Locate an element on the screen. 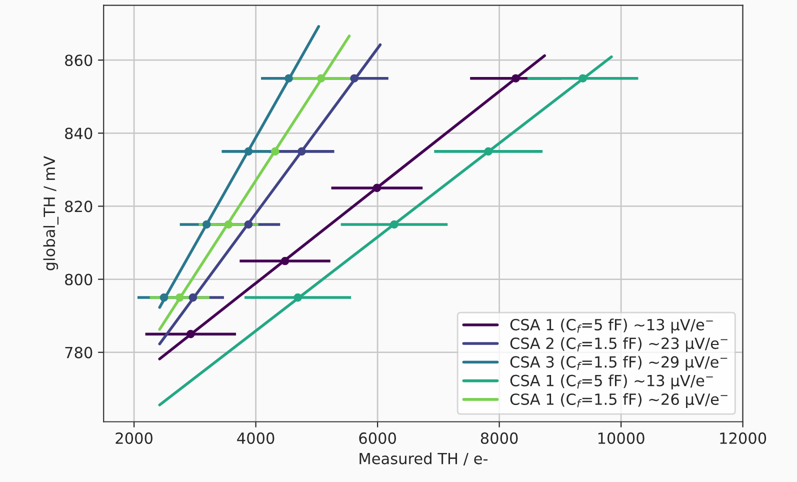  x-tick-label: 8000 is located at coordinates (499, 438).